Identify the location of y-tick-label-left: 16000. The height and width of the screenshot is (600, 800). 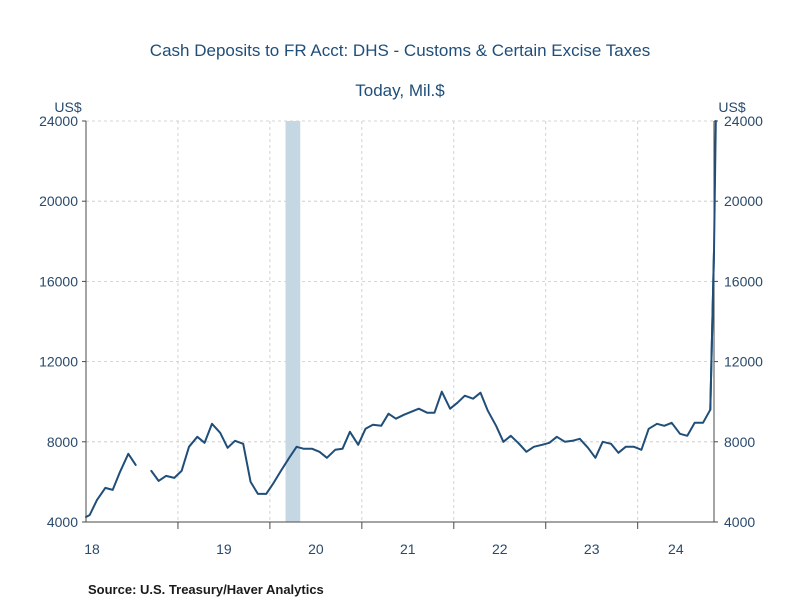
(58, 281).